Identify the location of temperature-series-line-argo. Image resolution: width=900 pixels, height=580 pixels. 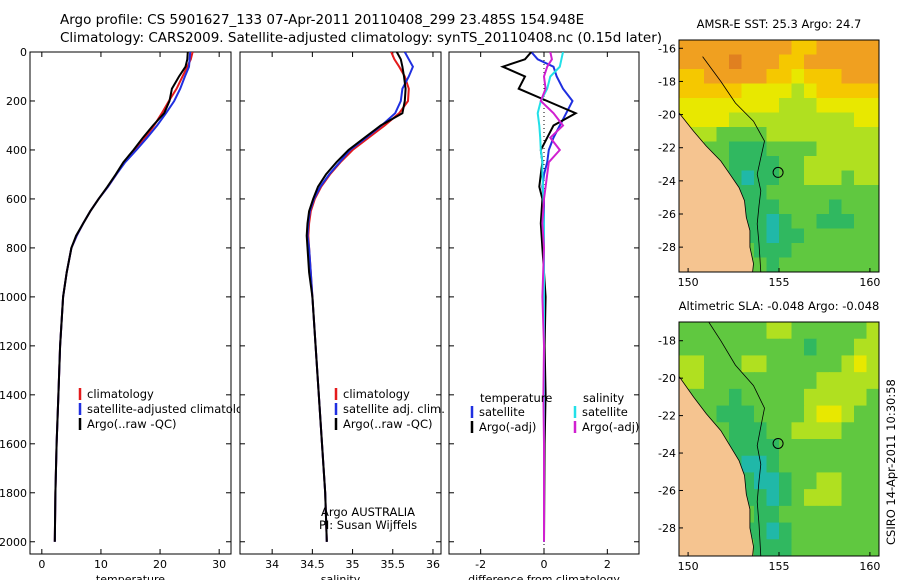
(121, 297).